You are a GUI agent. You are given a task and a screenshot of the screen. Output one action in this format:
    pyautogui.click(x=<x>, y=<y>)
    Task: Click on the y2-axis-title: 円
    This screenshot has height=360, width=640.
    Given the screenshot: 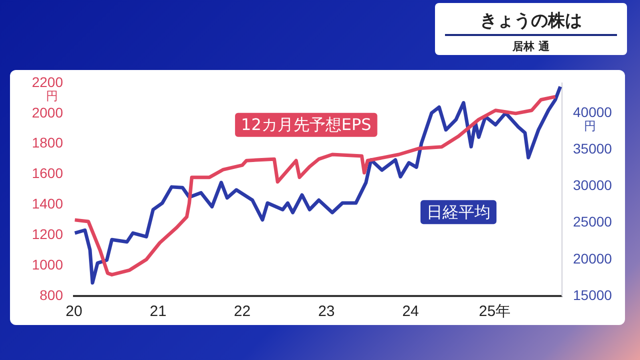 What is the action you would take?
    pyautogui.click(x=590, y=126)
    